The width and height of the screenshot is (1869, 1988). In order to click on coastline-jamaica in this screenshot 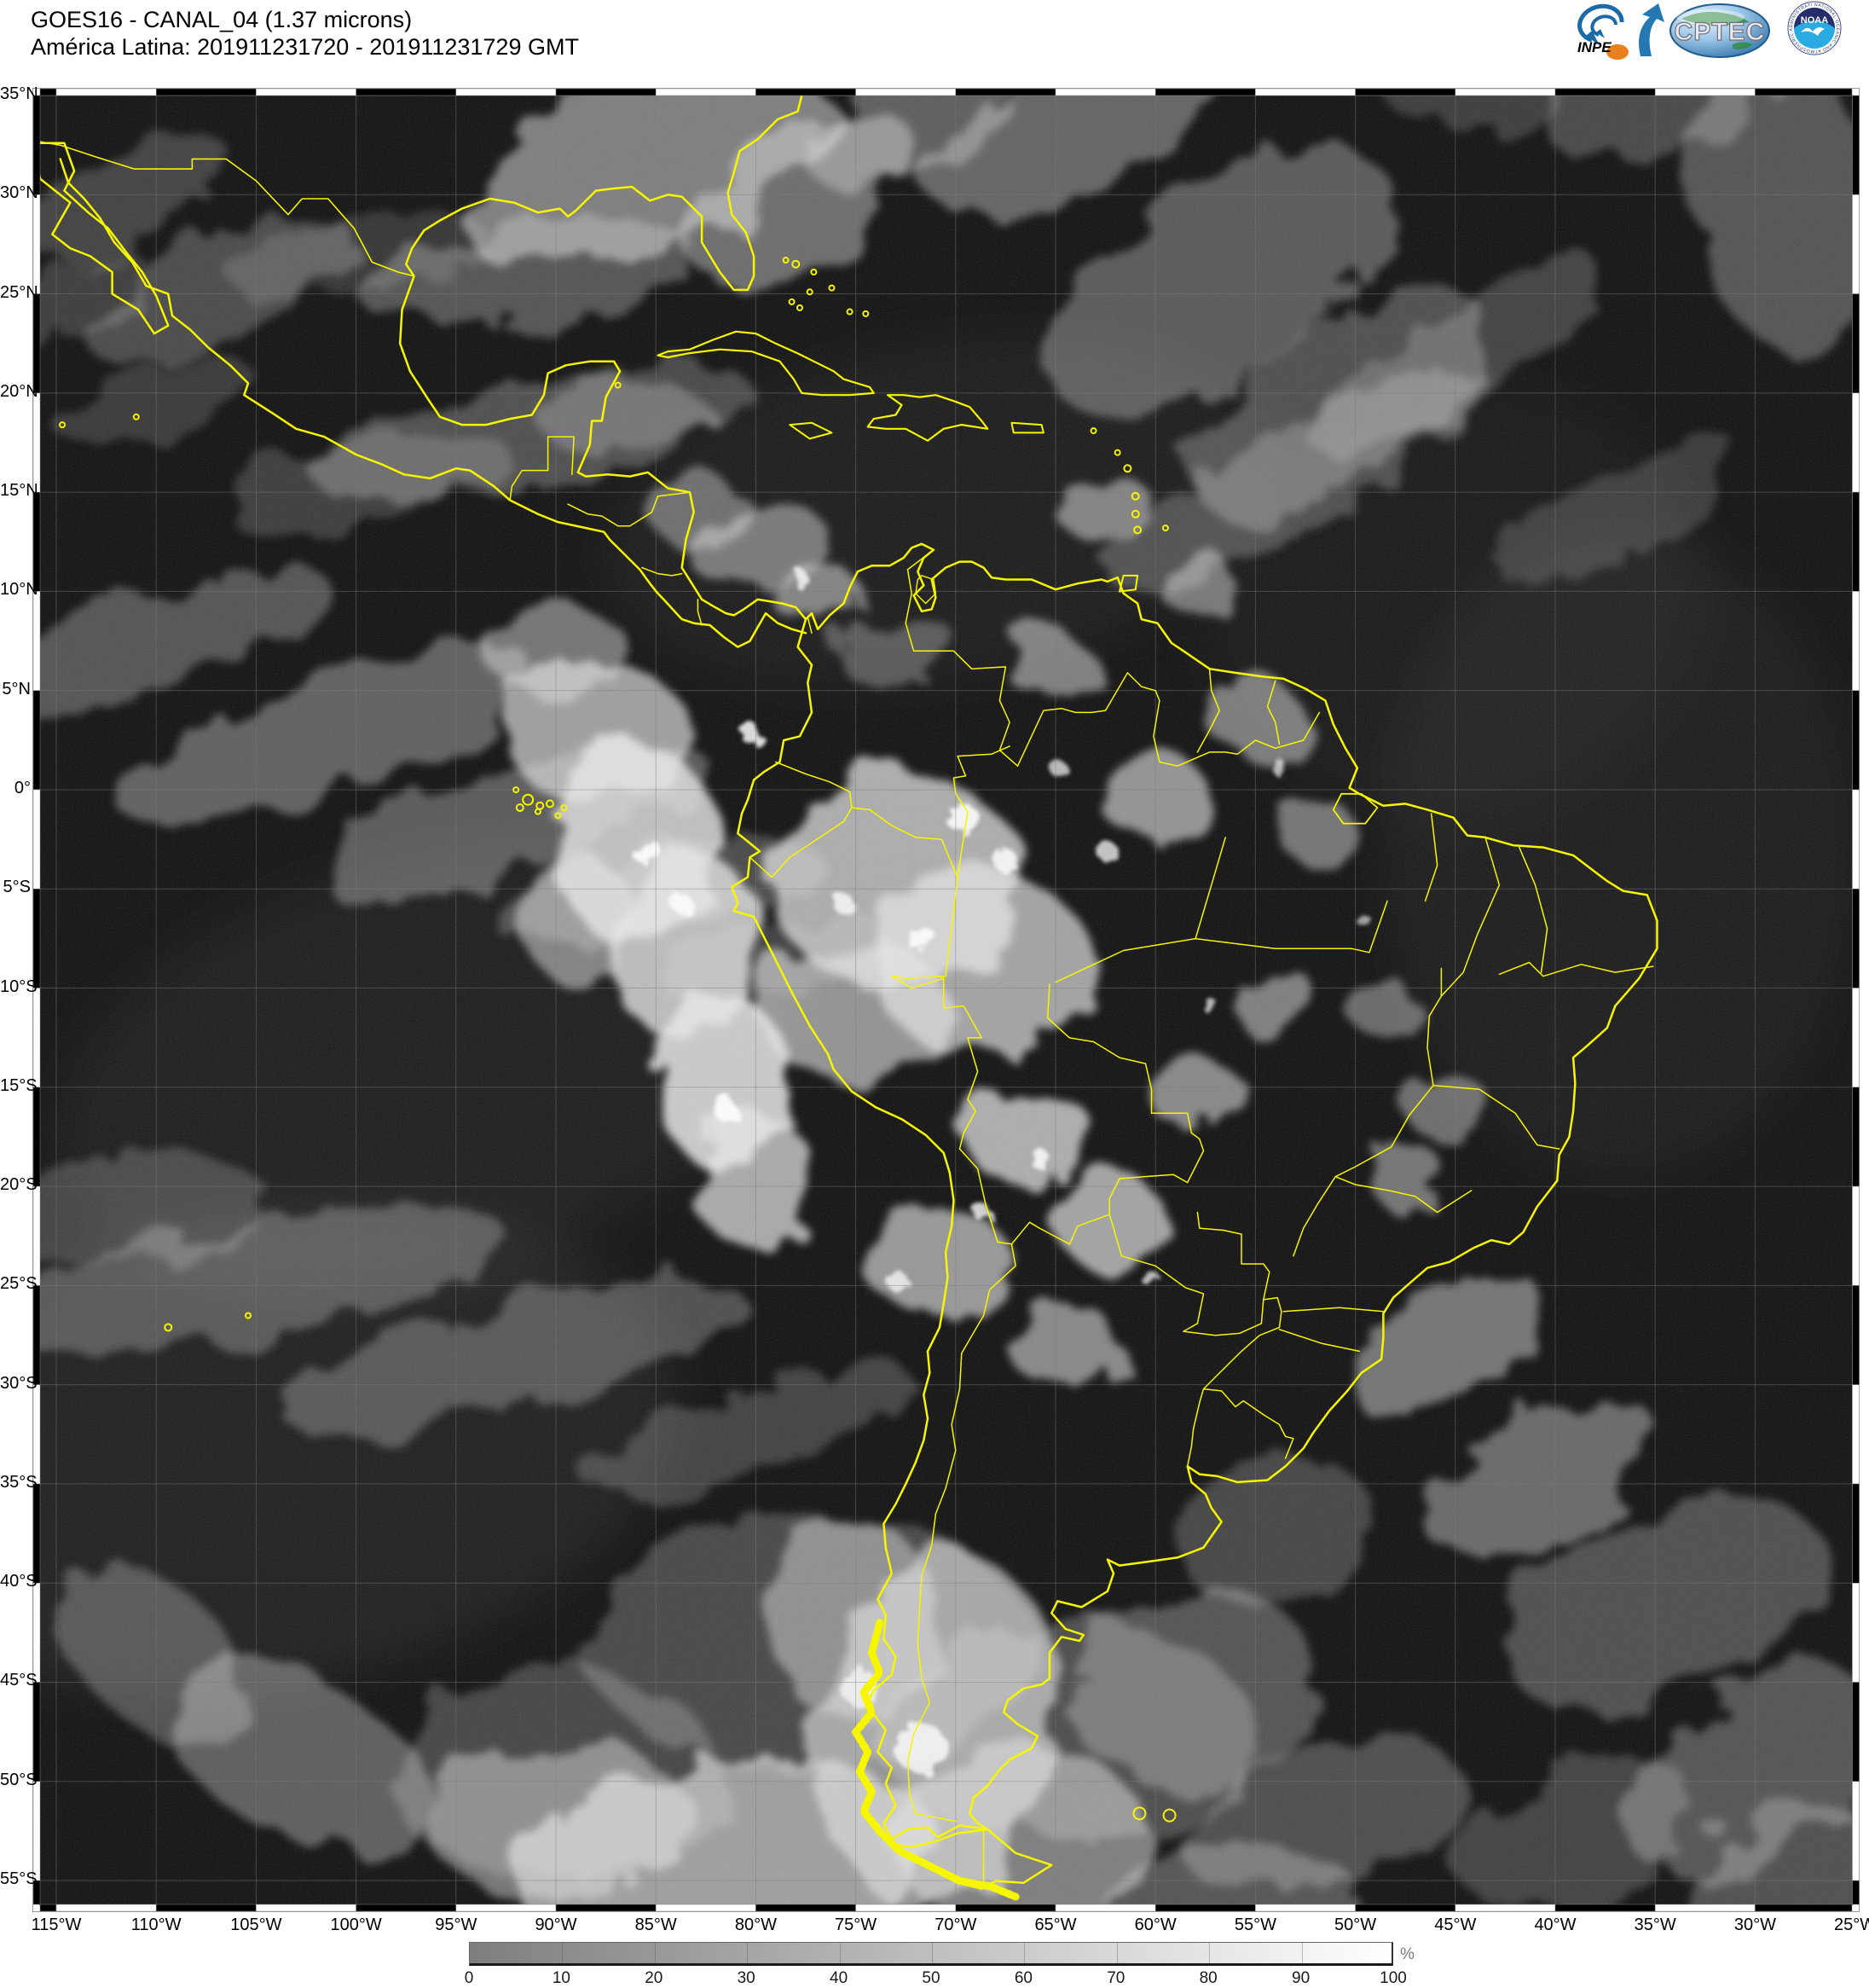, I will do `click(811, 430)`.